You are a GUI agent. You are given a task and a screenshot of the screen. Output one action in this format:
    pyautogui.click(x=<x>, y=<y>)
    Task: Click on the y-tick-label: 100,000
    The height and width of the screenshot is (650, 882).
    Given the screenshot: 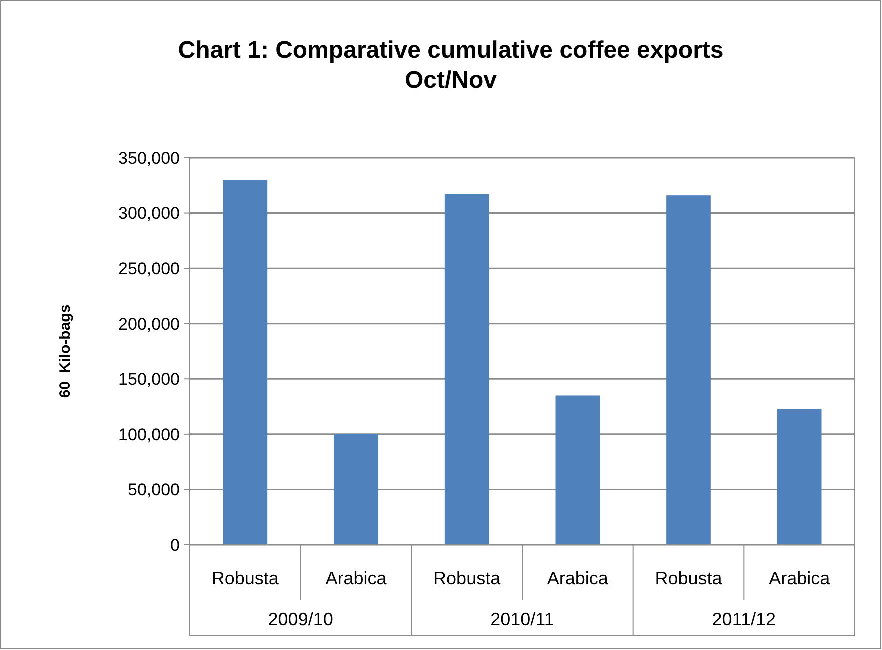 What is the action you would take?
    pyautogui.click(x=149, y=434)
    